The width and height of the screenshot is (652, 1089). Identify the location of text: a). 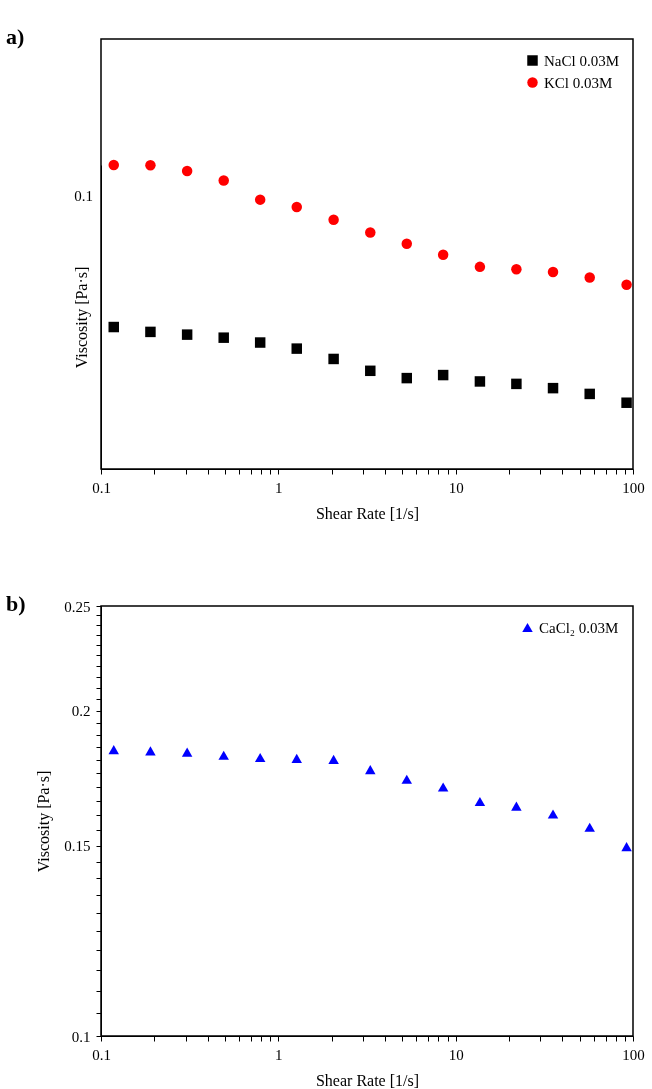
(15, 36).